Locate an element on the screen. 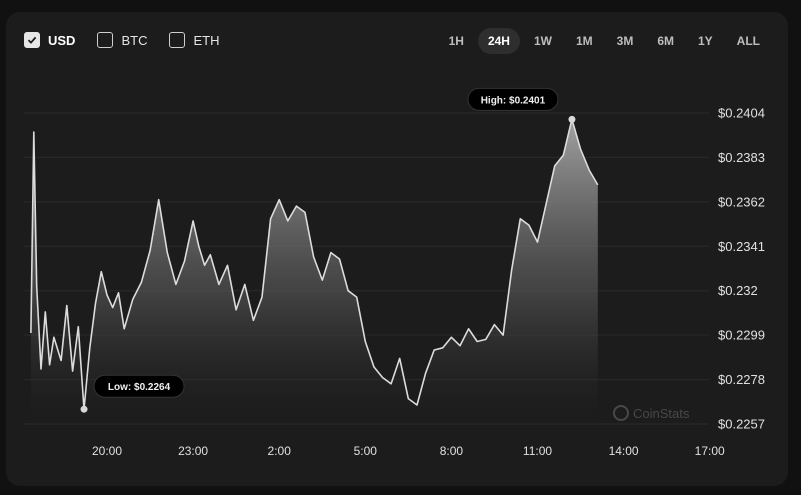 The image size is (801, 495). high-marker-label: High: $0.2401 is located at coordinates (513, 100).